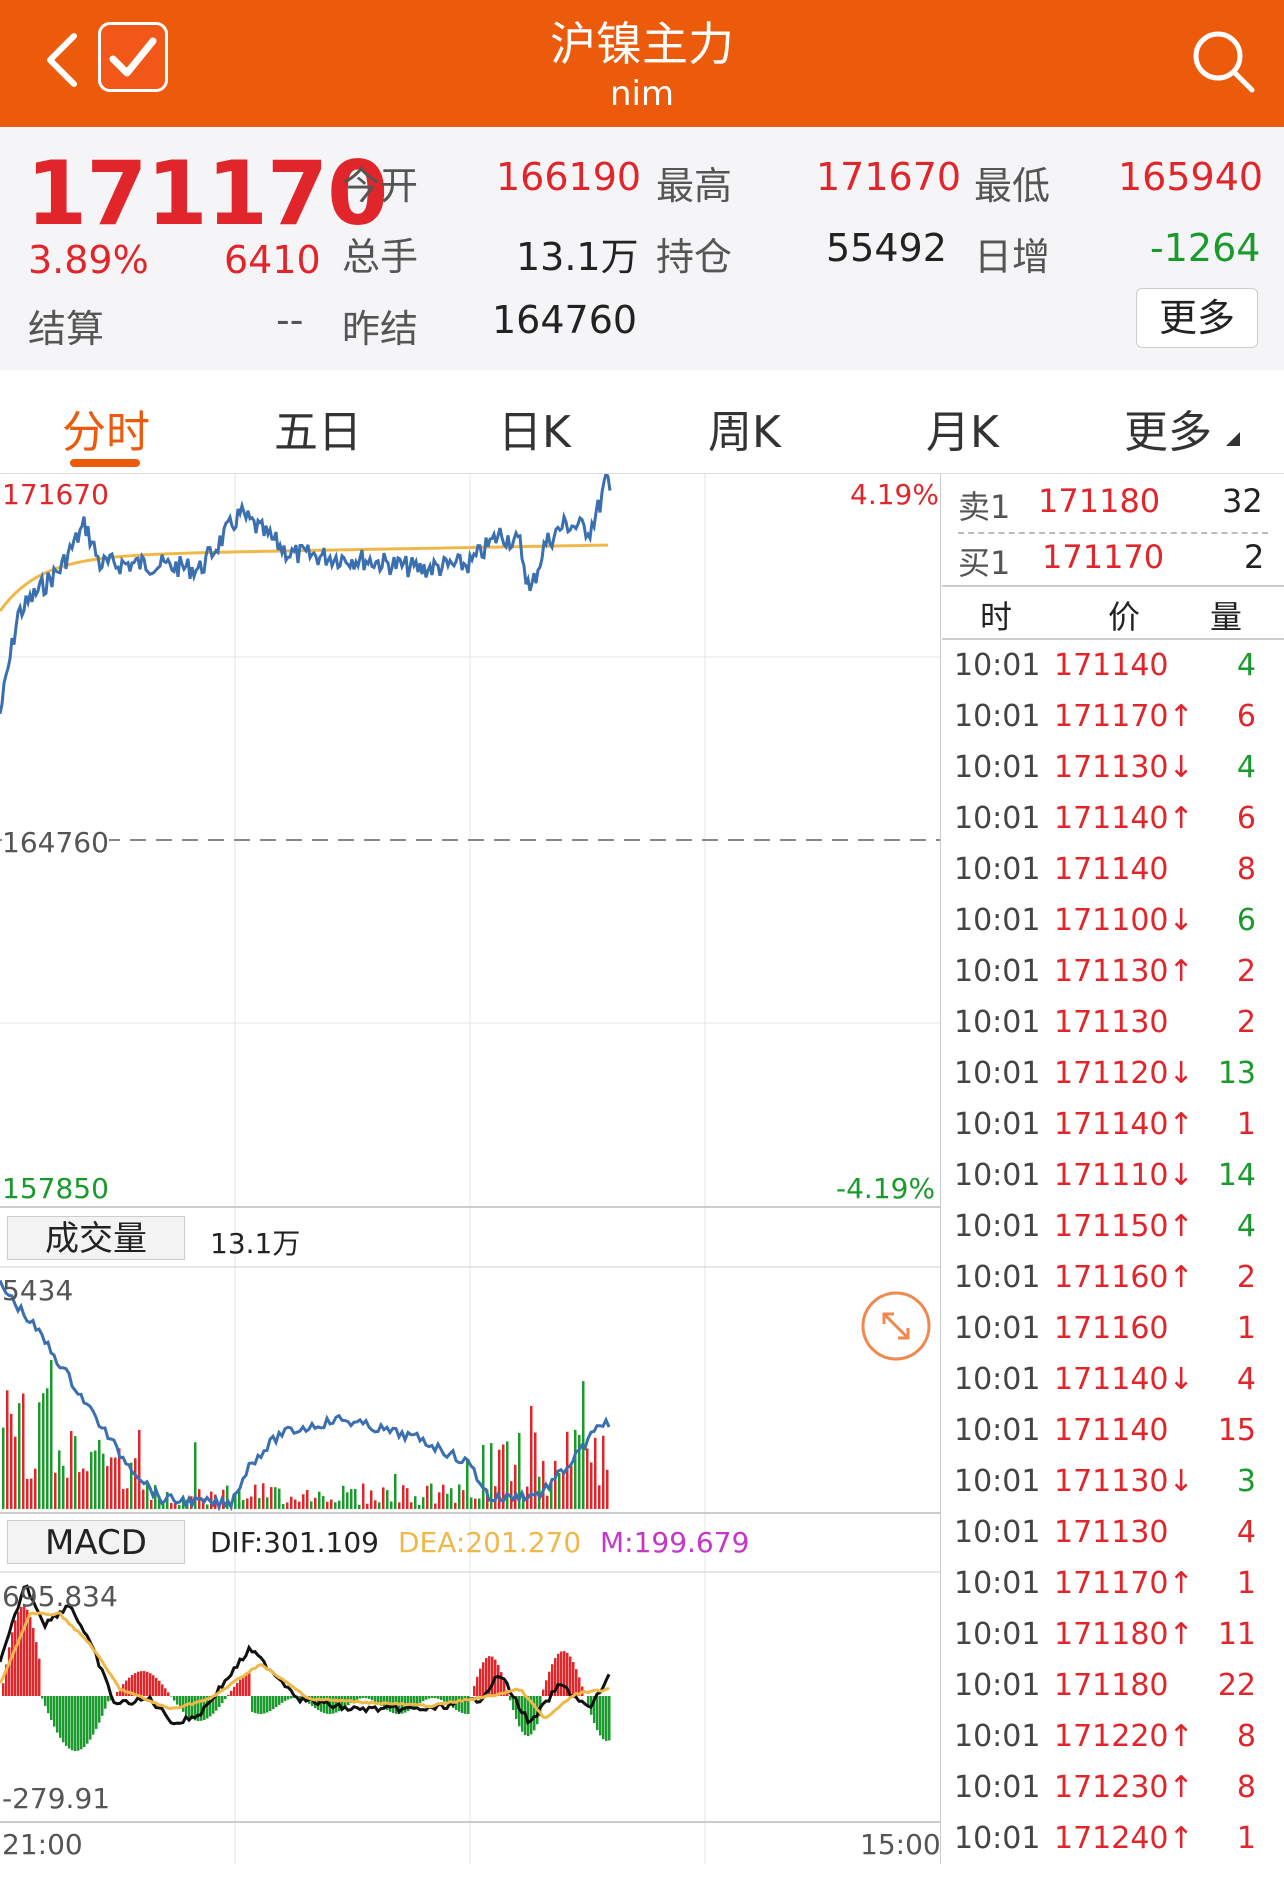  Describe the element at coordinates (96, 1238) in the screenshot. I see `volume-label: 成交量` at that location.